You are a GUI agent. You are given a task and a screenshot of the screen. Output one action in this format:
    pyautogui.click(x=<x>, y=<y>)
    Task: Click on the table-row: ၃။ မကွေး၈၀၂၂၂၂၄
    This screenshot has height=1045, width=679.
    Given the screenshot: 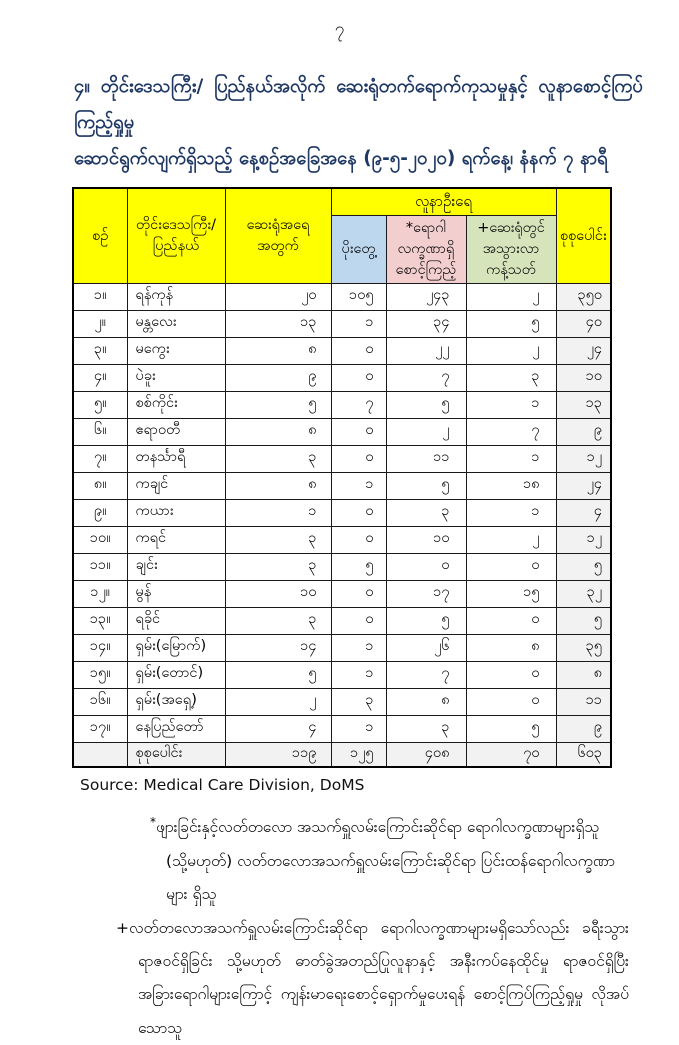 What is the action you would take?
    pyautogui.click(x=342, y=350)
    